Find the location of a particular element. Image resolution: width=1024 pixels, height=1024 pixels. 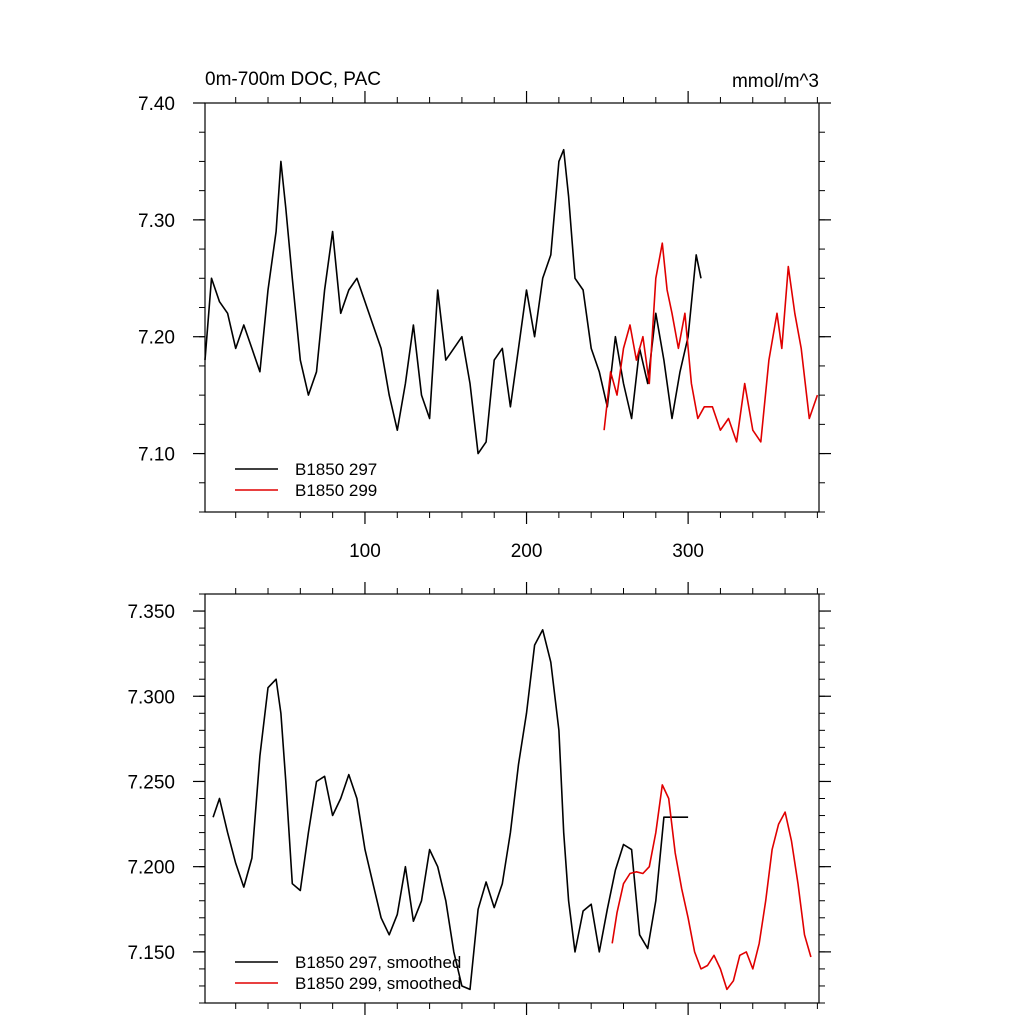

y-tick-label: 7.10 is located at coordinates (156, 455).